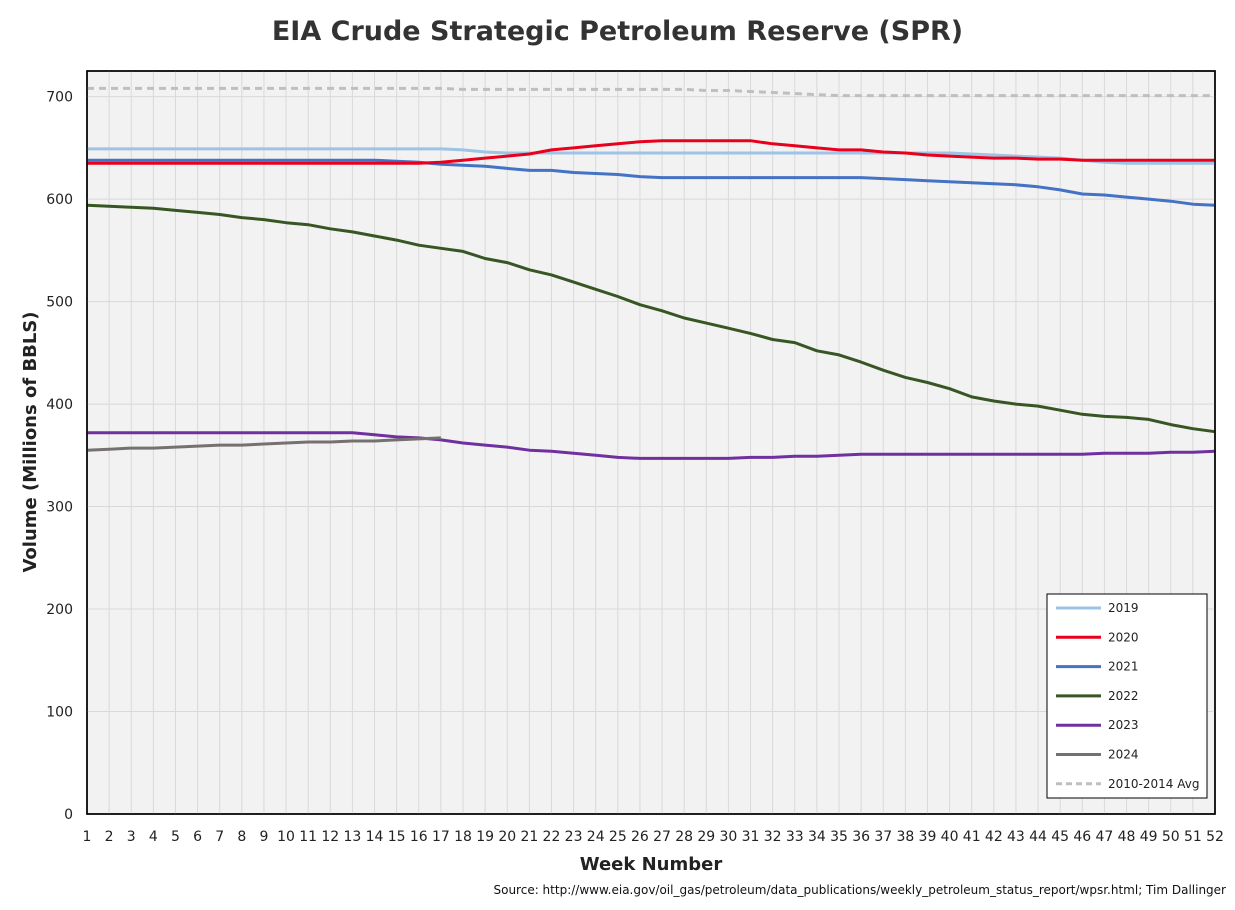 The height and width of the screenshot is (910, 1235). Describe the element at coordinates (197, 837) in the screenshot. I see `x-tick-label: 6` at that location.